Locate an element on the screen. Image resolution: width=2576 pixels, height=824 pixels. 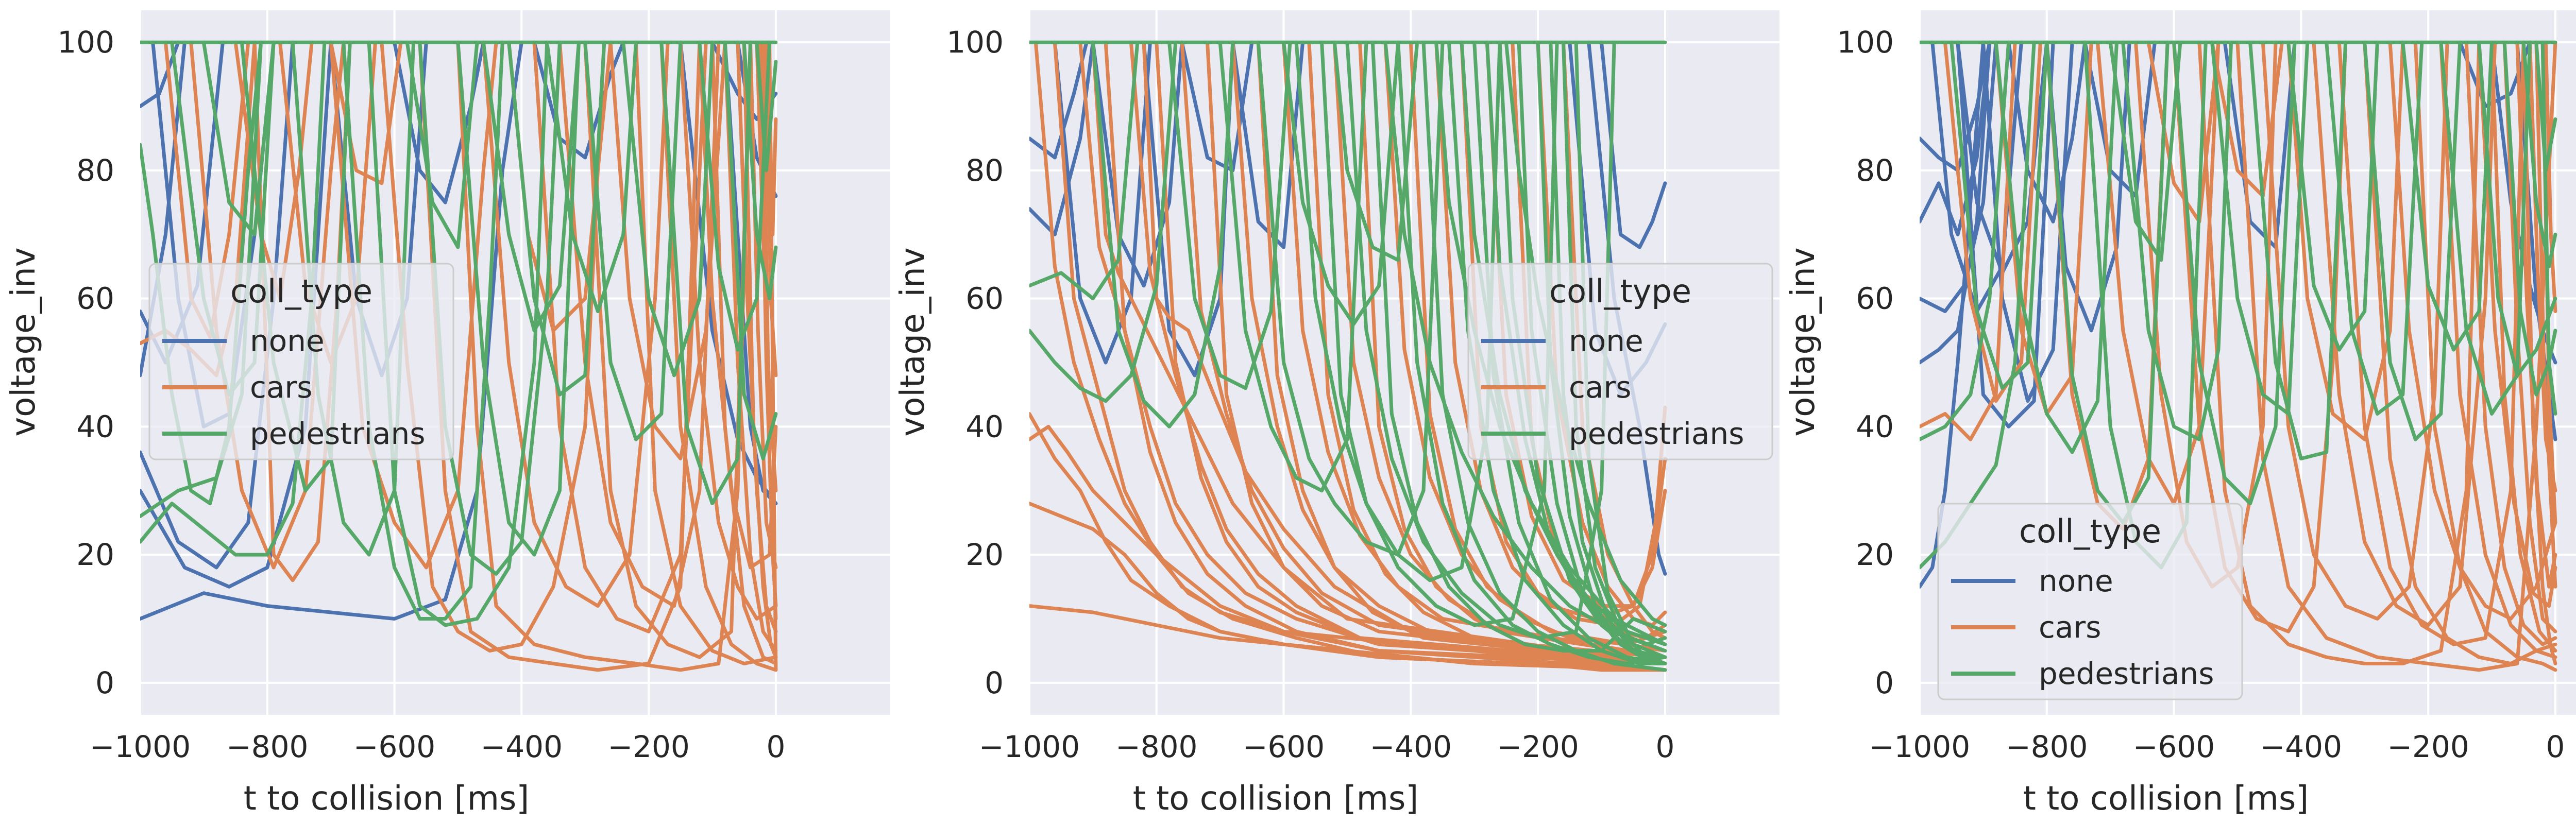
y-axis-label: voltage_inv is located at coordinates (24, 341).